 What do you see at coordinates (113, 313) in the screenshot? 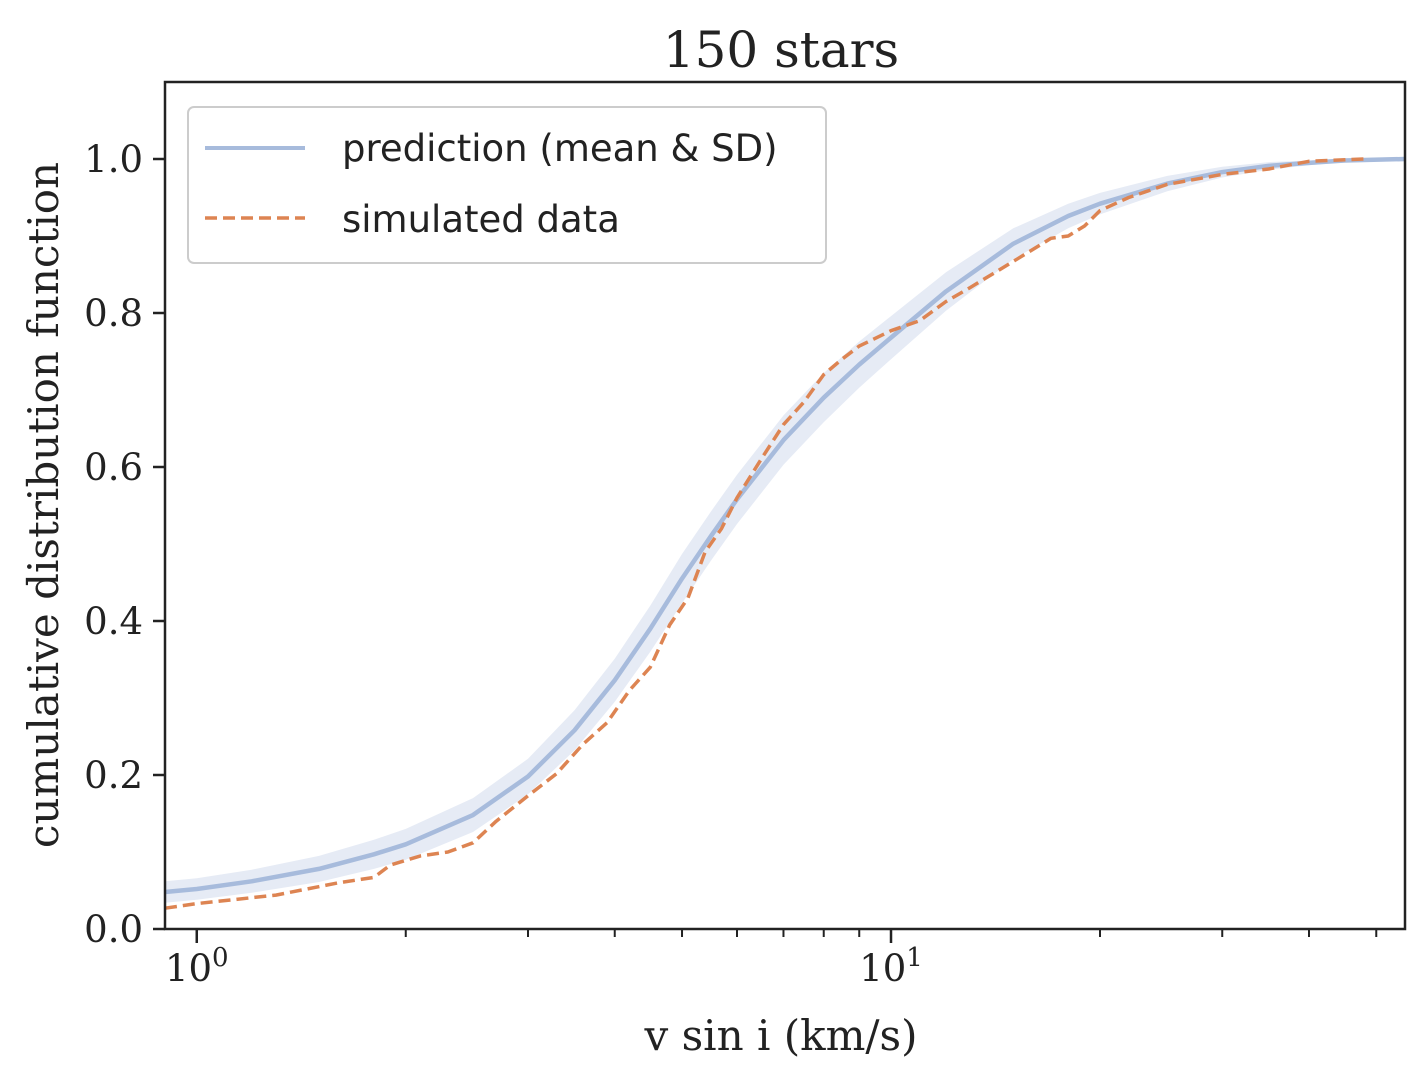
I see `y-tick-label: 0.8` at bounding box center [113, 313].